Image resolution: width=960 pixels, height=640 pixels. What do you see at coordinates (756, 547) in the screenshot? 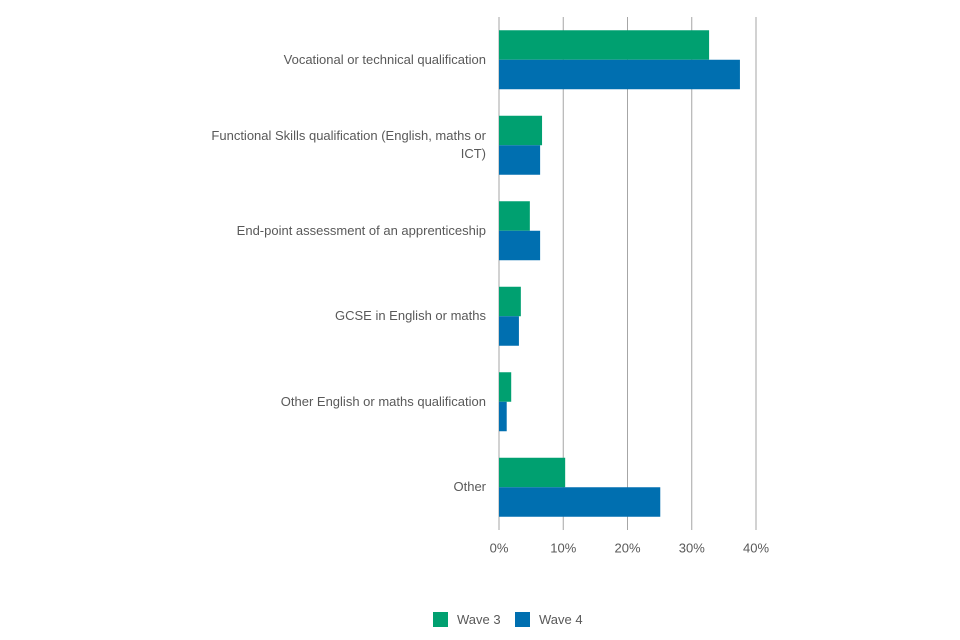
I see `x-tick-label: 40%` at bounding box center [756, 547].